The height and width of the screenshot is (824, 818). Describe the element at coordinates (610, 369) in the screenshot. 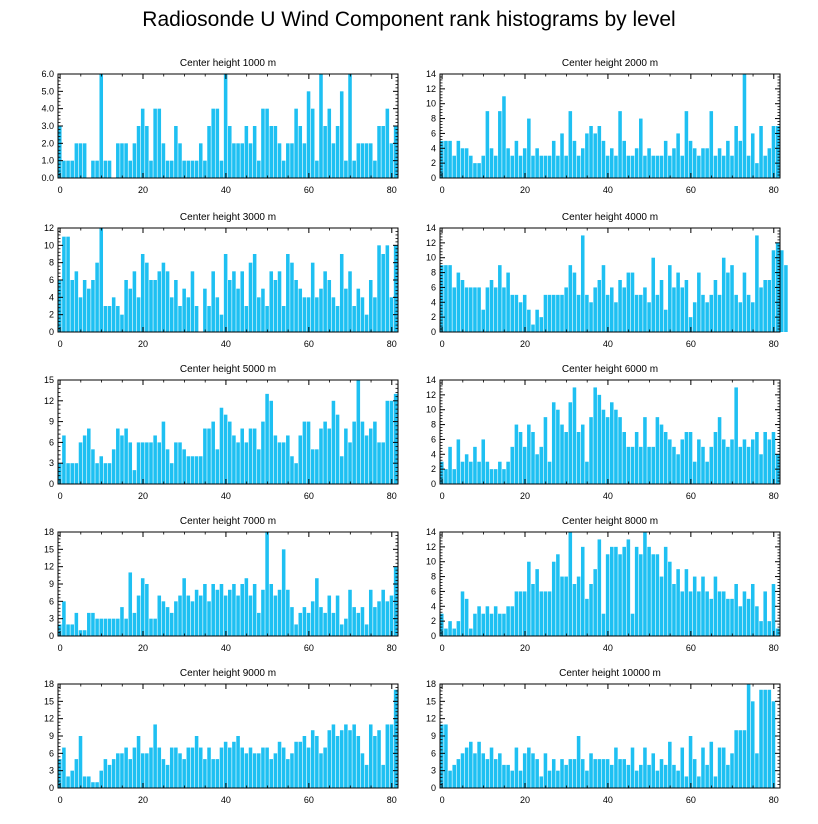

I see `panel-title: Center height 6000 m` at that location.